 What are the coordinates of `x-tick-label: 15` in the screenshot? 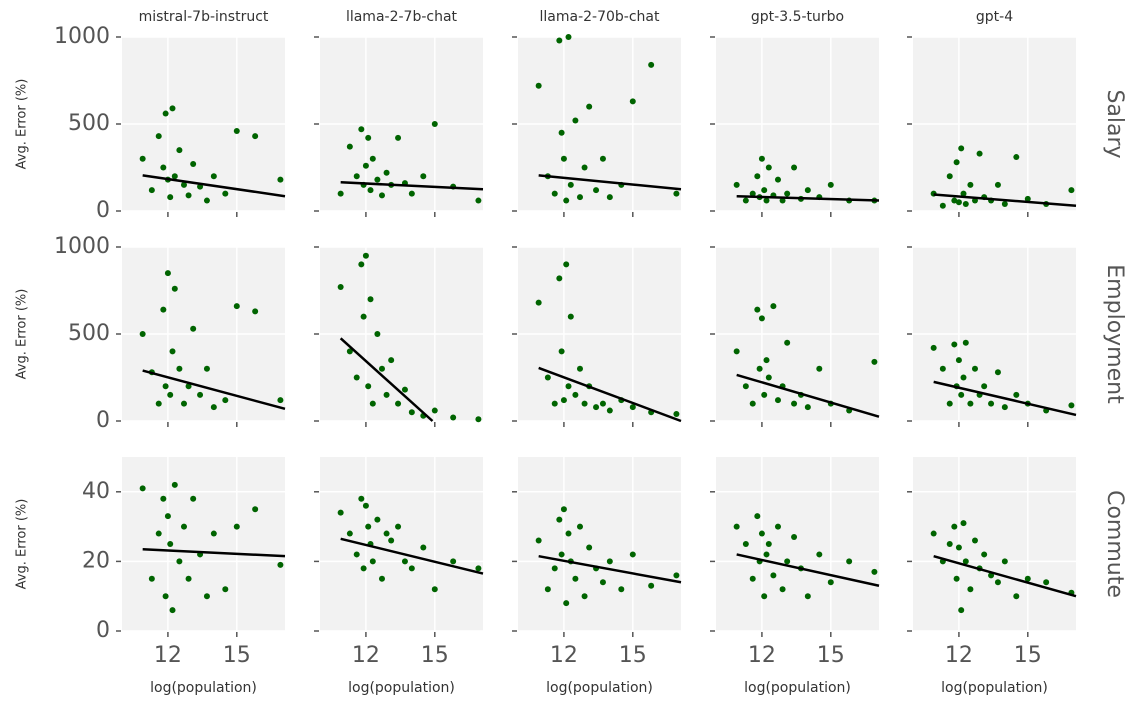 It's located at (633, 655).